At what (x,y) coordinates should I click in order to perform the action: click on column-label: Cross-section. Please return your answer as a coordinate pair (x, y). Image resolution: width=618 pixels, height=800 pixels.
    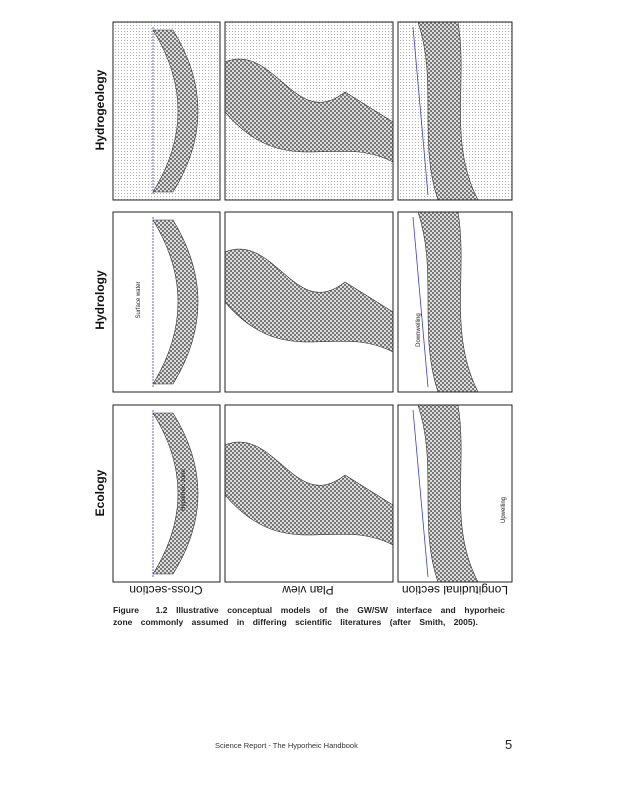
    Looking at the image, I should click on (165, 590).